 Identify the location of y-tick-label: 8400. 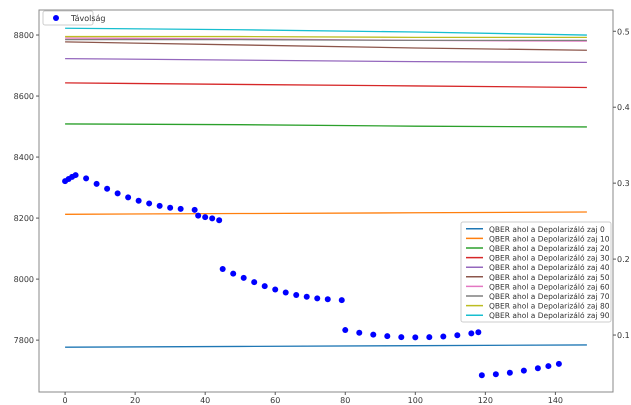
(24, 157).